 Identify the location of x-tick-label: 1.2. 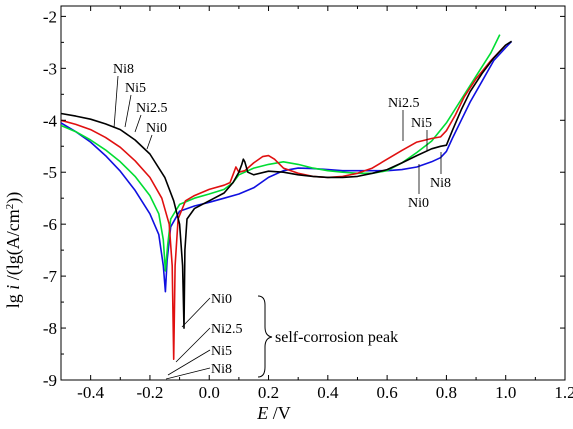
(563, 392).